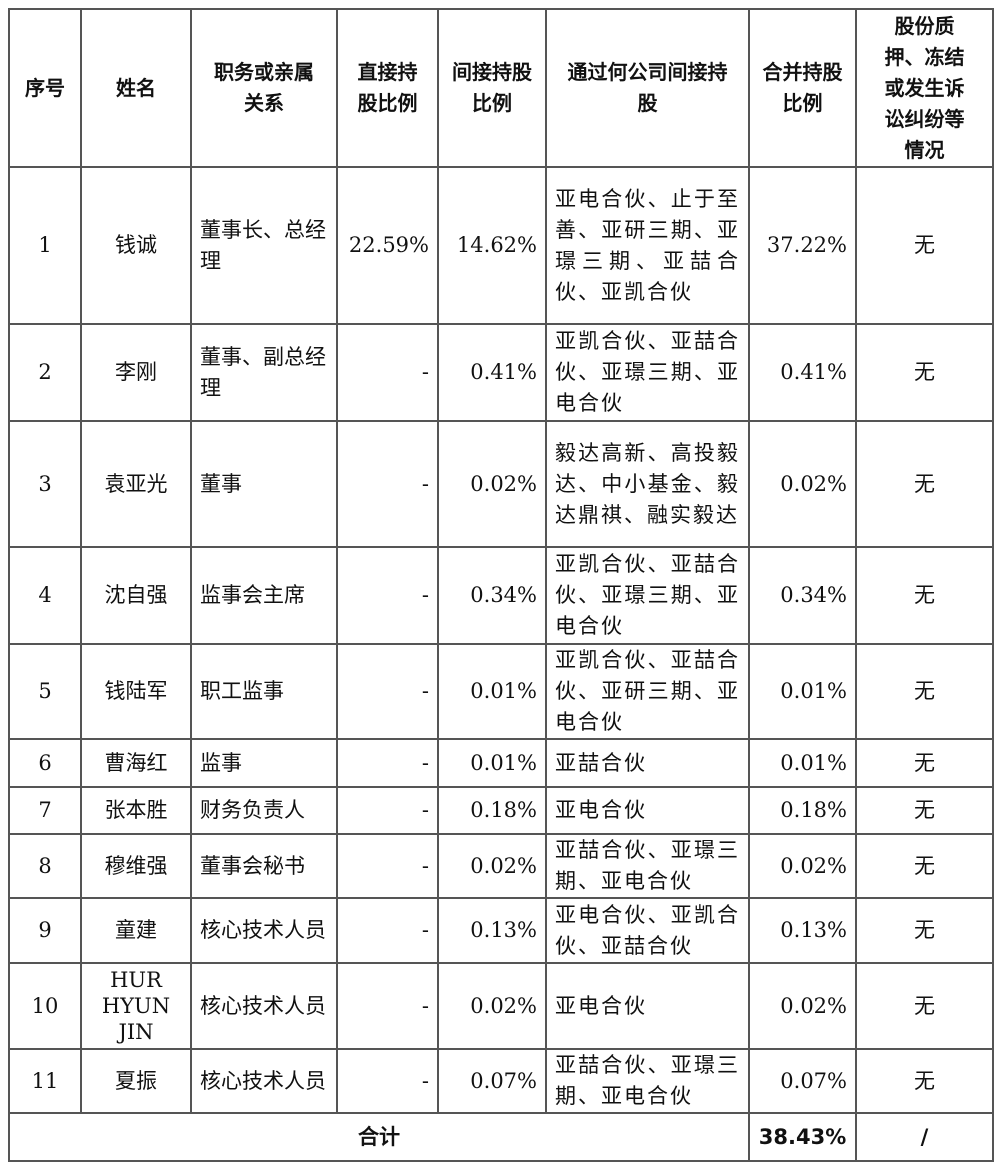  What do you see at coordinates (45, 372) in the screenshot?
I see `row-number-cell: 2` at bounding box center [45, 372].